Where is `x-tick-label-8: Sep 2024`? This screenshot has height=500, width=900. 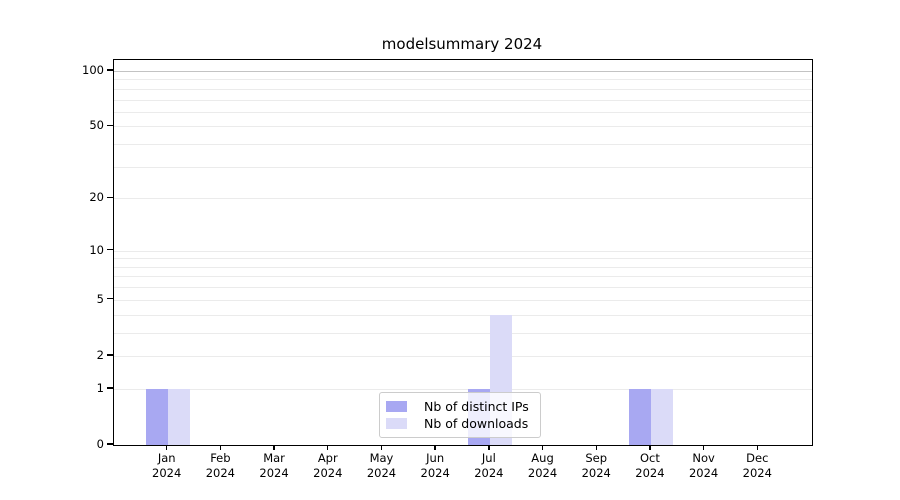
x-tick-label-8: Sep 2024 is located at coordinates (596, 466).